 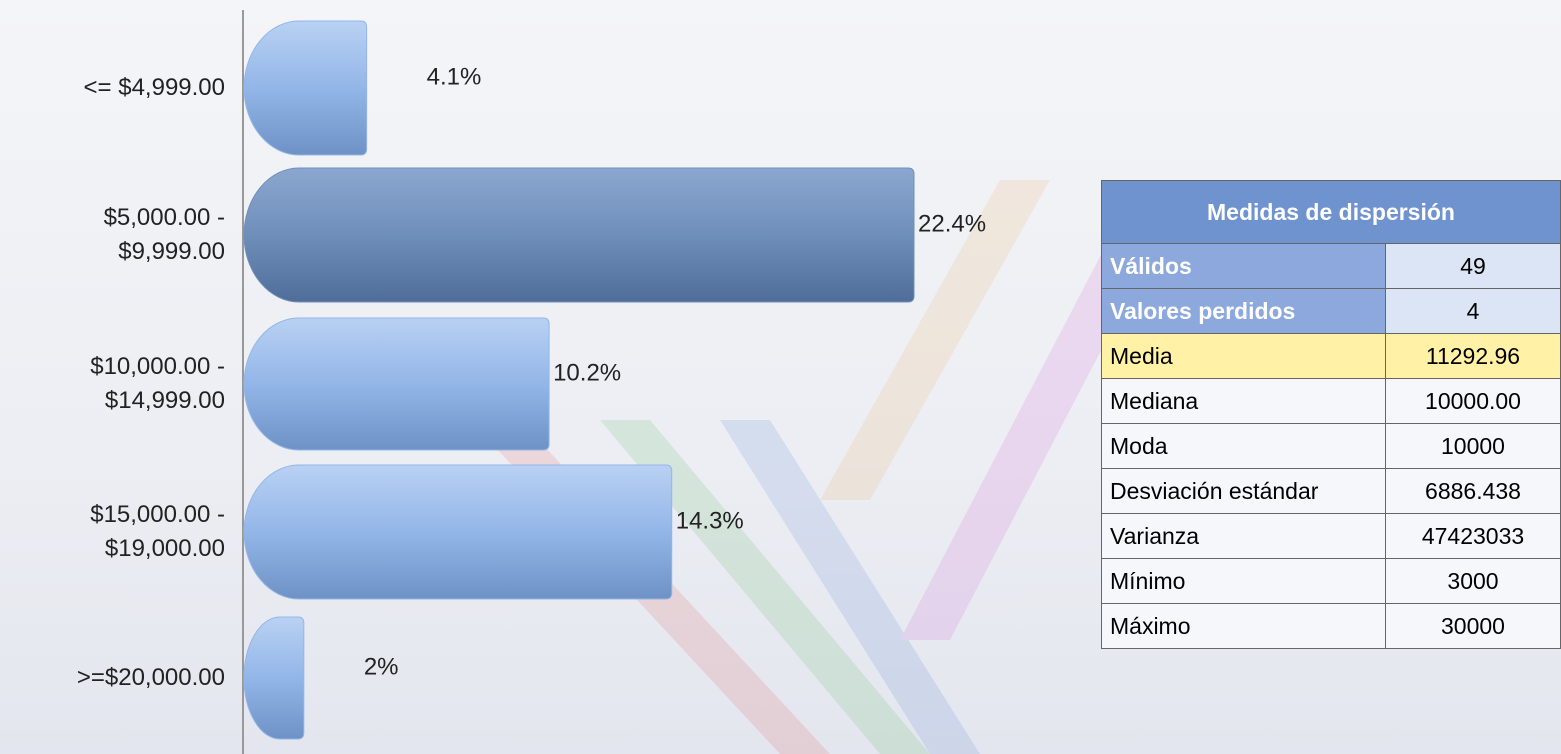 What do you see at coordinates (1473, 356) in the screenshot?
I see `stat-value: 11292.96` at bounding box center [1473, 356].